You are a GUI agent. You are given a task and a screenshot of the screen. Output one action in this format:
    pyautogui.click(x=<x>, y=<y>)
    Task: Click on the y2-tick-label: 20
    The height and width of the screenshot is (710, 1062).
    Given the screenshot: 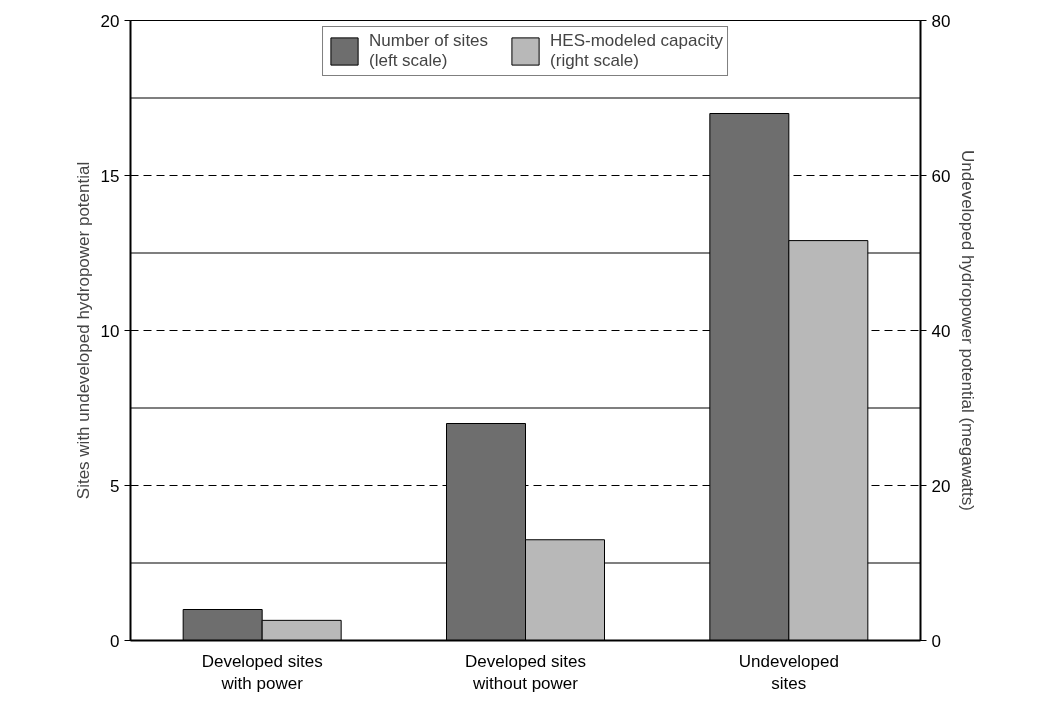 What is the action you would take?
    pyautogui.click(x=941, y=486)
    